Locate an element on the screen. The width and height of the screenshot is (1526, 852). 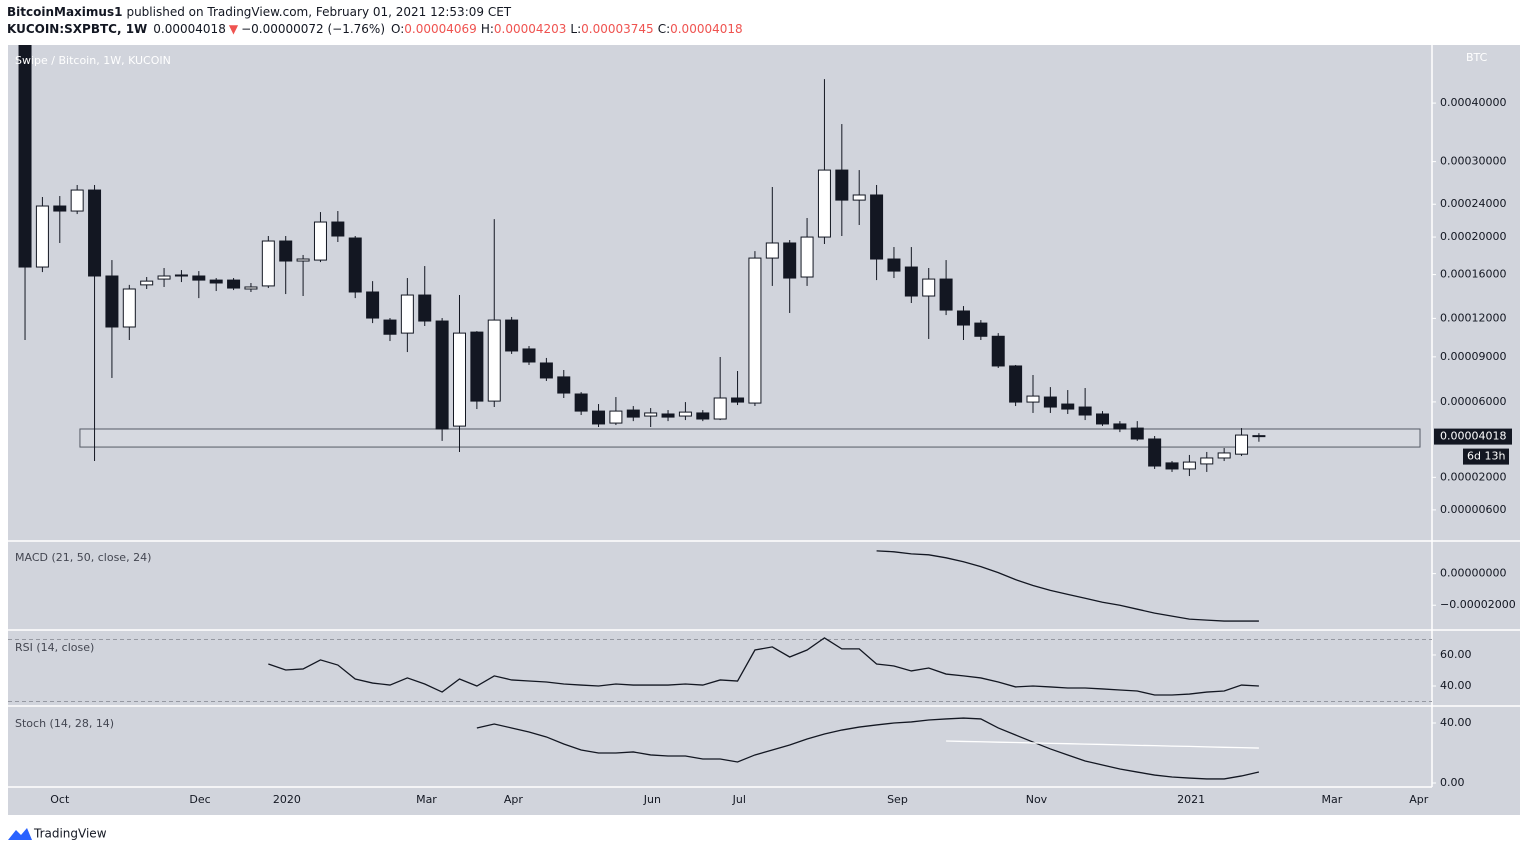
y-tick-label: 60.00 is located at coordinates (1456, 654).